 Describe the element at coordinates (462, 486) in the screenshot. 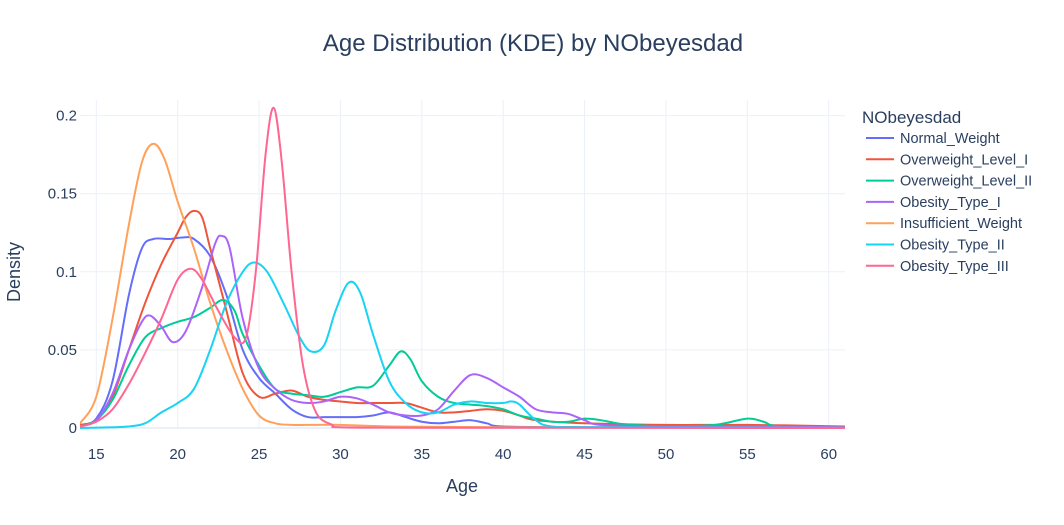

I see `x-axis-title: Age` at that location.